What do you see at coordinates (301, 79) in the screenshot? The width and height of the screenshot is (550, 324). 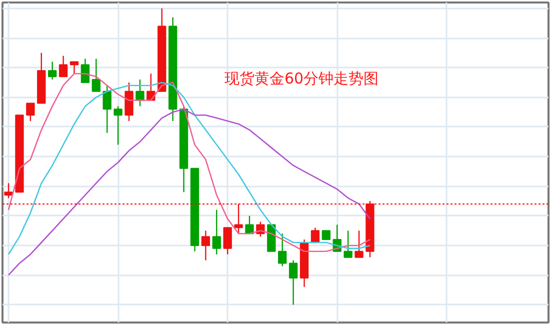 I see `text: 现货黄金60分钟走势图` at bounding box center [301, 79].